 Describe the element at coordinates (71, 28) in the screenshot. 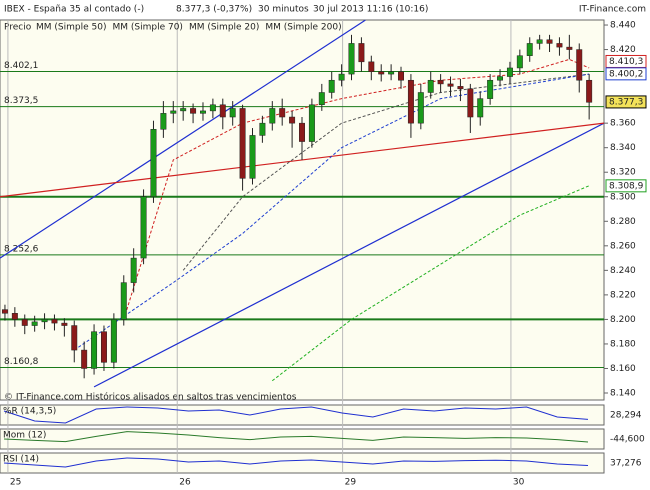

I see `legend-entry: MM (Simple 50)` at that location.